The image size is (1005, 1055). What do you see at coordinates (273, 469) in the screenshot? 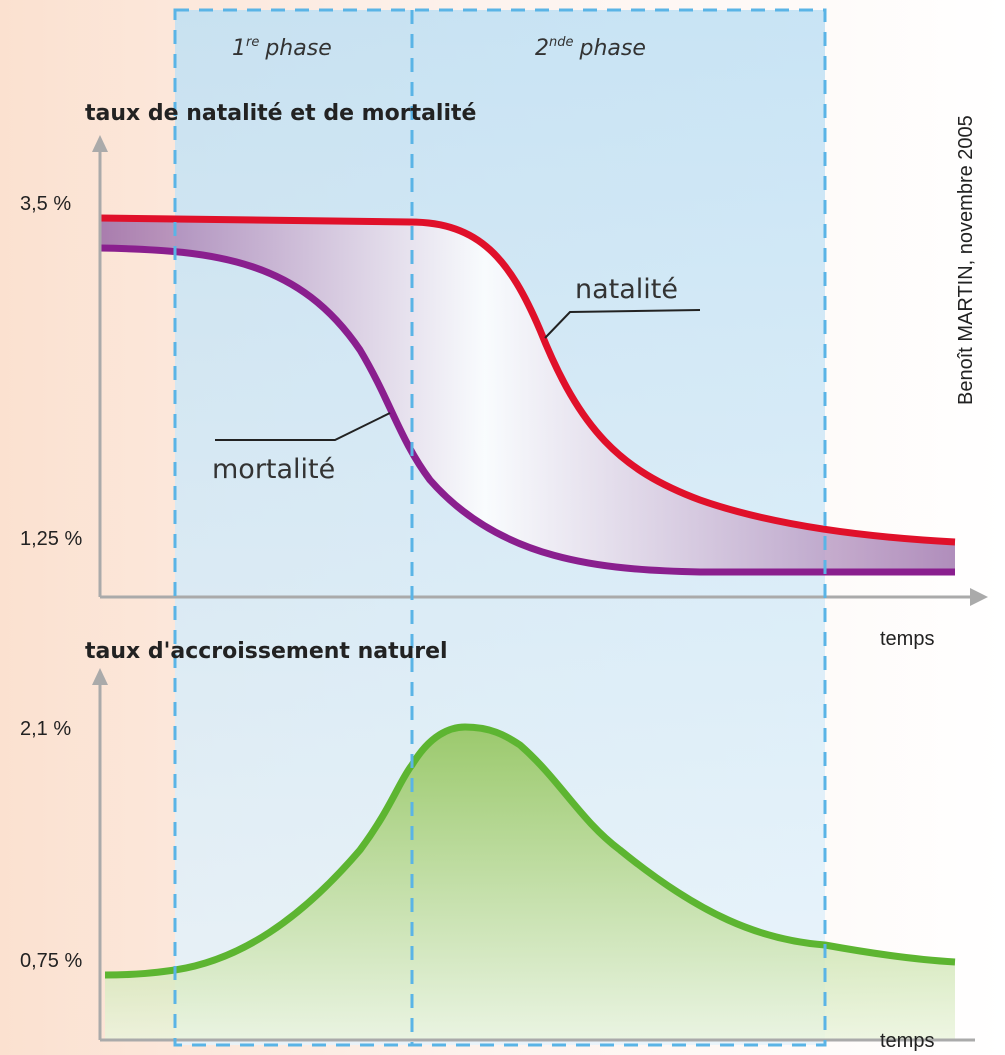
I see `curve-label: mortalité` at bounding box center [273, 469].